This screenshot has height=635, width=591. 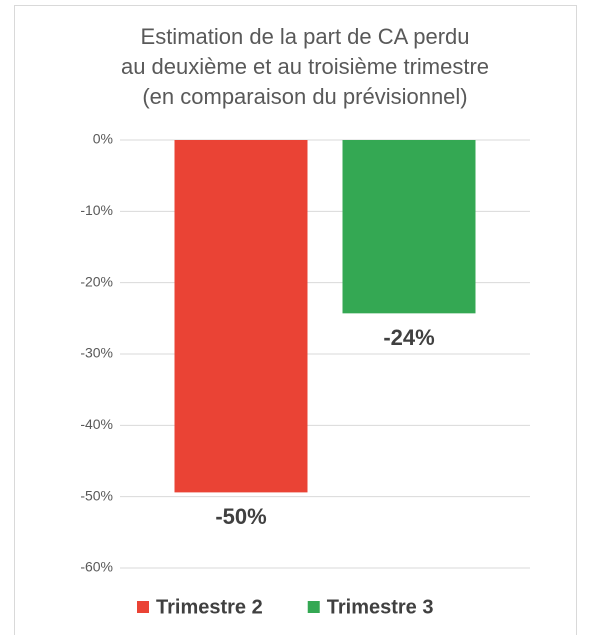 What do you see at coordinates (96, 210) in the screenshot?
I see `y-tick-label: -10%` at bounding box center [96, 210].